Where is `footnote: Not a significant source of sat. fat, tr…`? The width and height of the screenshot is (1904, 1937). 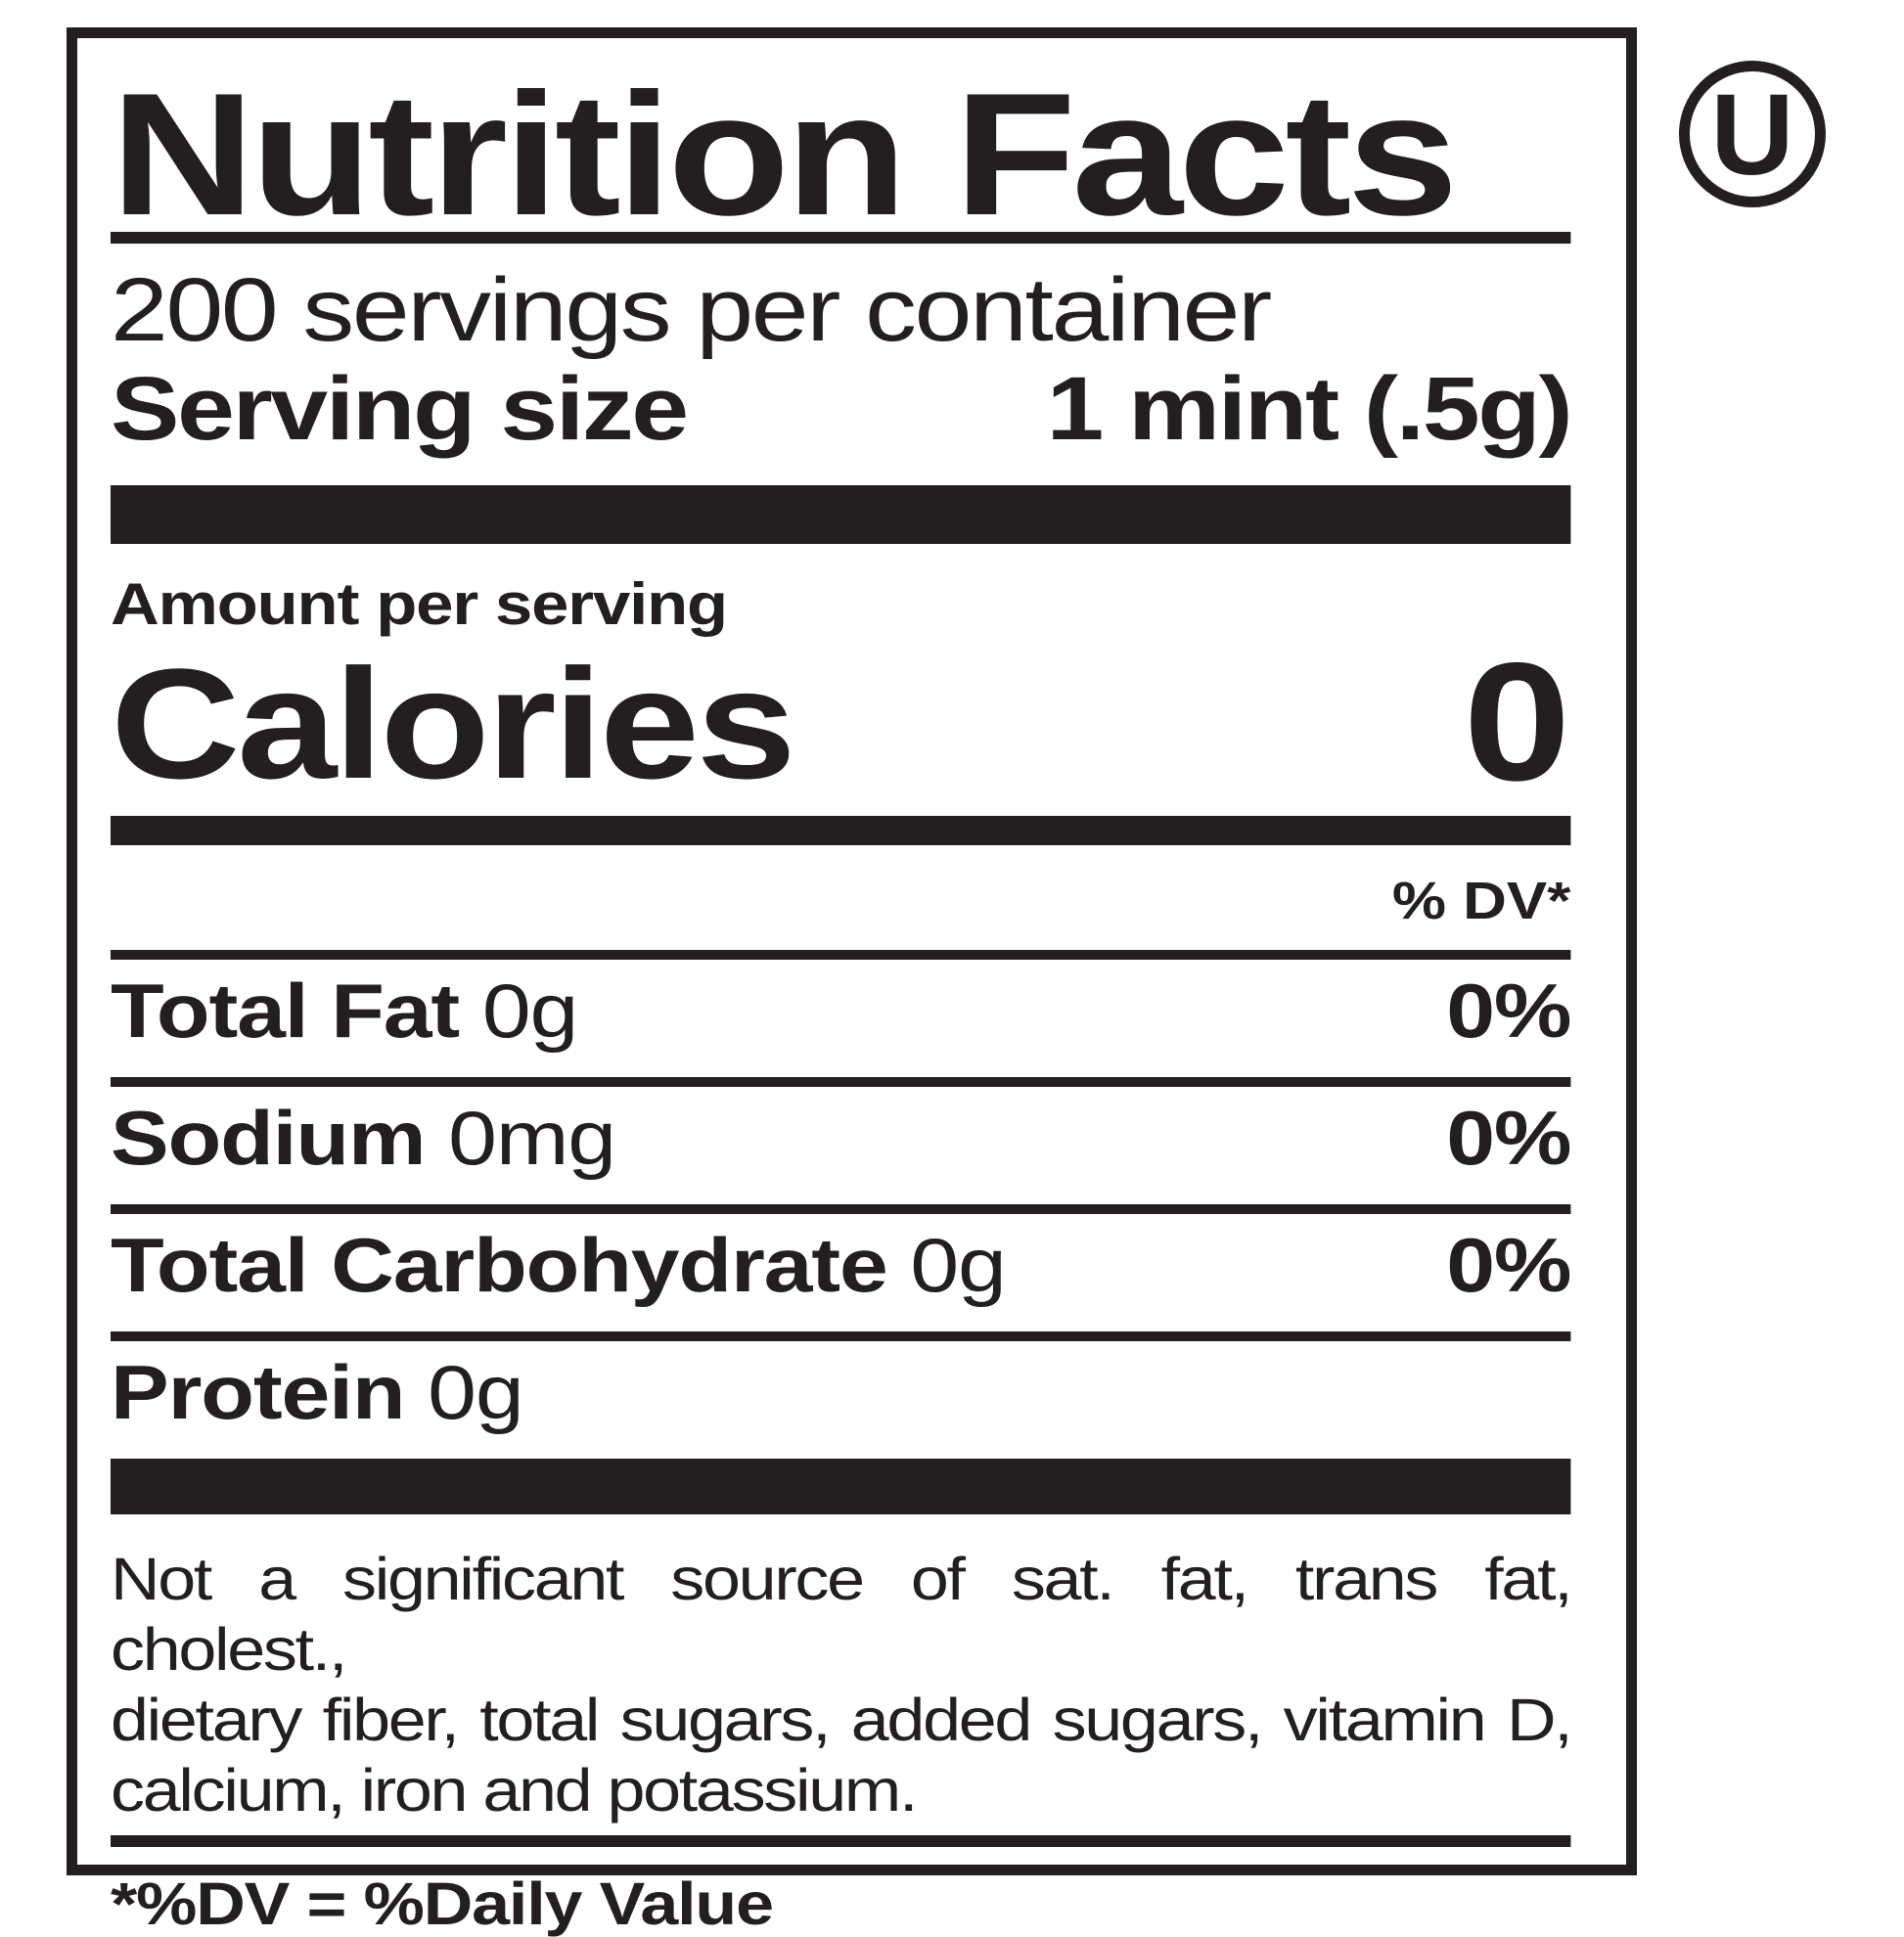
footnote: Not a significant source of sat. fat, tr… is located at coordinates (842, 1685).